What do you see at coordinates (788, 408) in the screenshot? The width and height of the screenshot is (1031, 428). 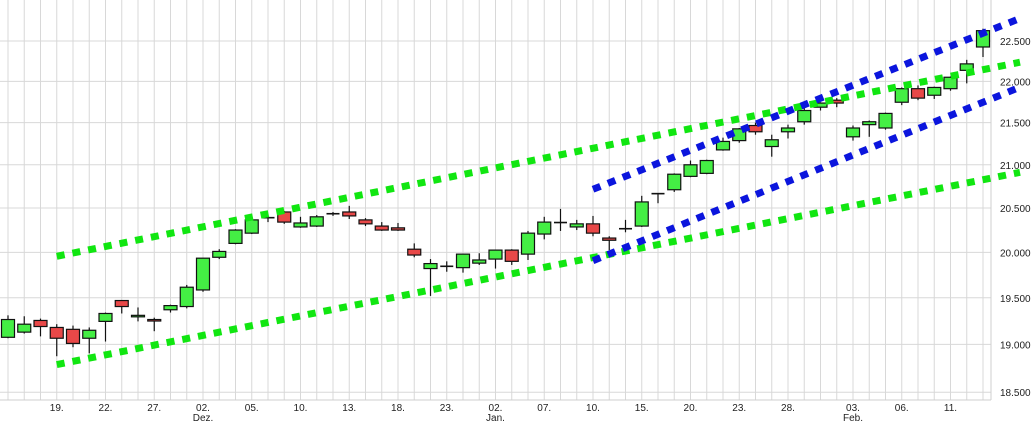 I see `x-tick-label: 28.` at bounding box center [788, 408].